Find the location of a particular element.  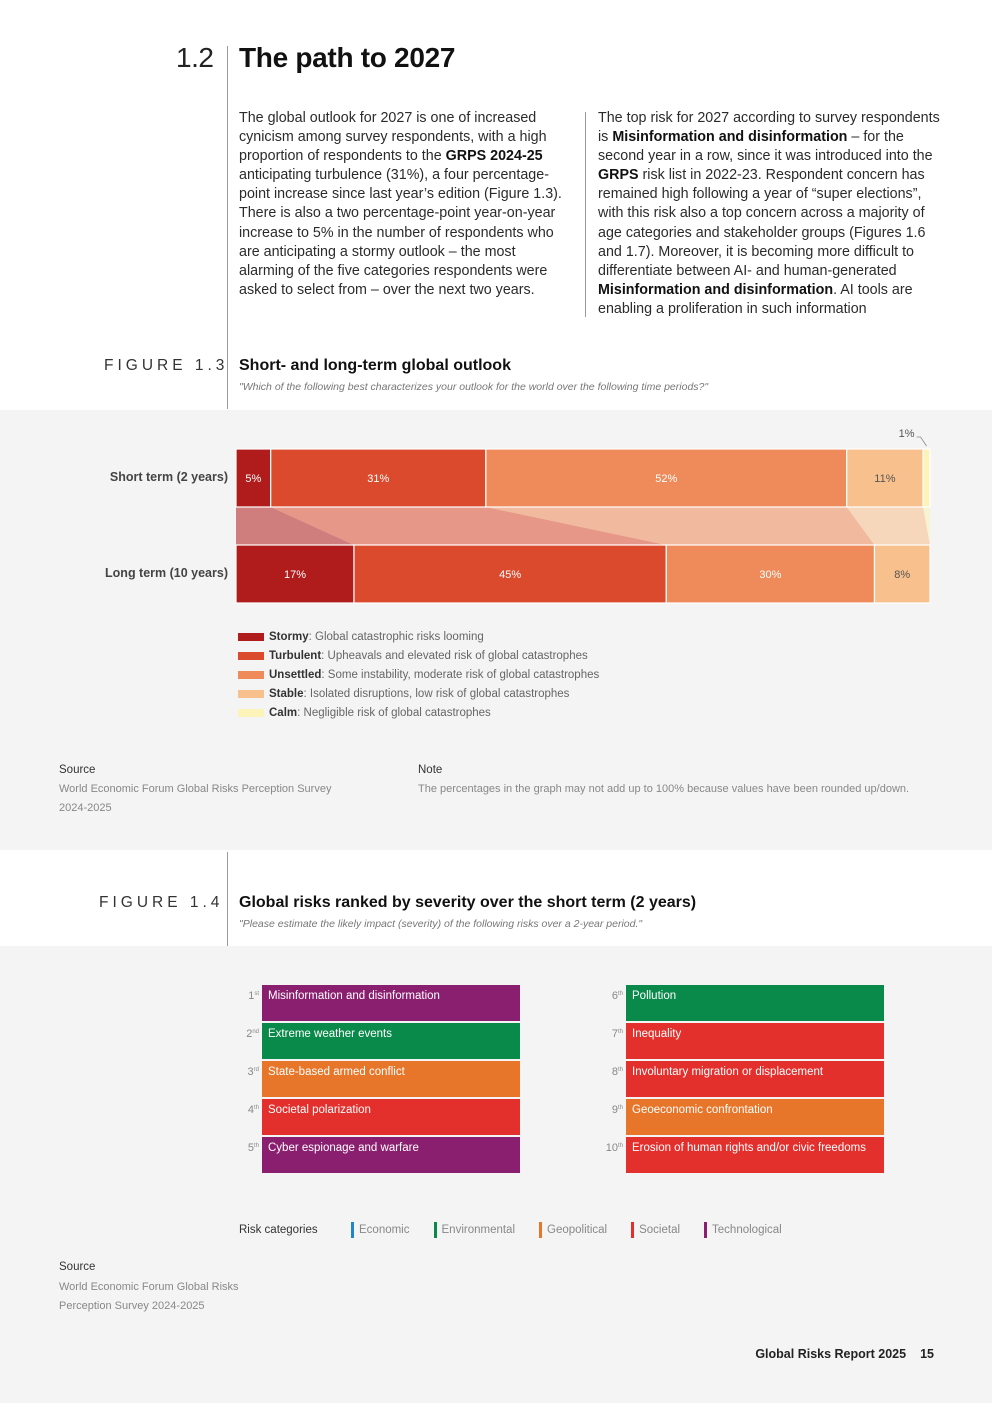

data-label-long-turbulent: 45% is located at coordinates (510, 575).